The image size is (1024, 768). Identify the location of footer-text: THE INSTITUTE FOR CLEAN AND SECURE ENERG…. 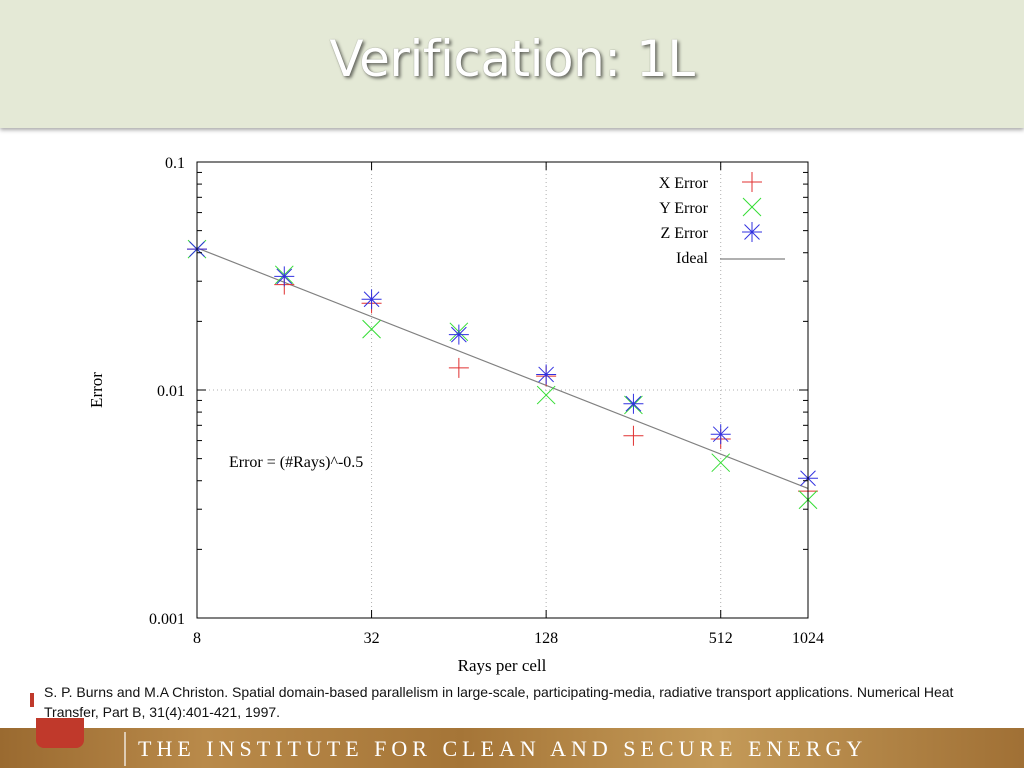
(503, 748).